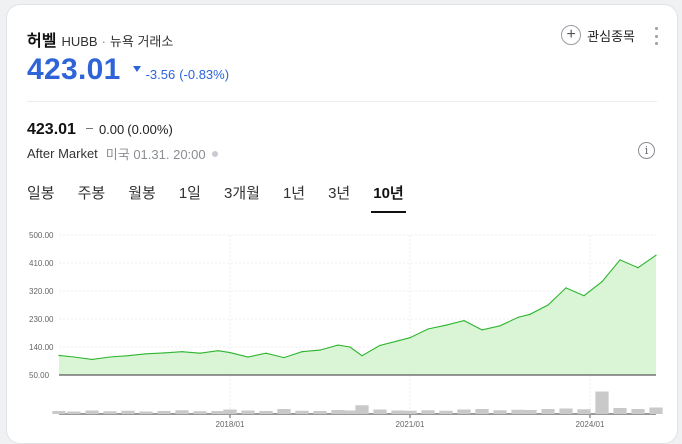  Describe the element at coordinates (41, 347) in the screenshot. I see `y-tick-label: 140.00` at that location.